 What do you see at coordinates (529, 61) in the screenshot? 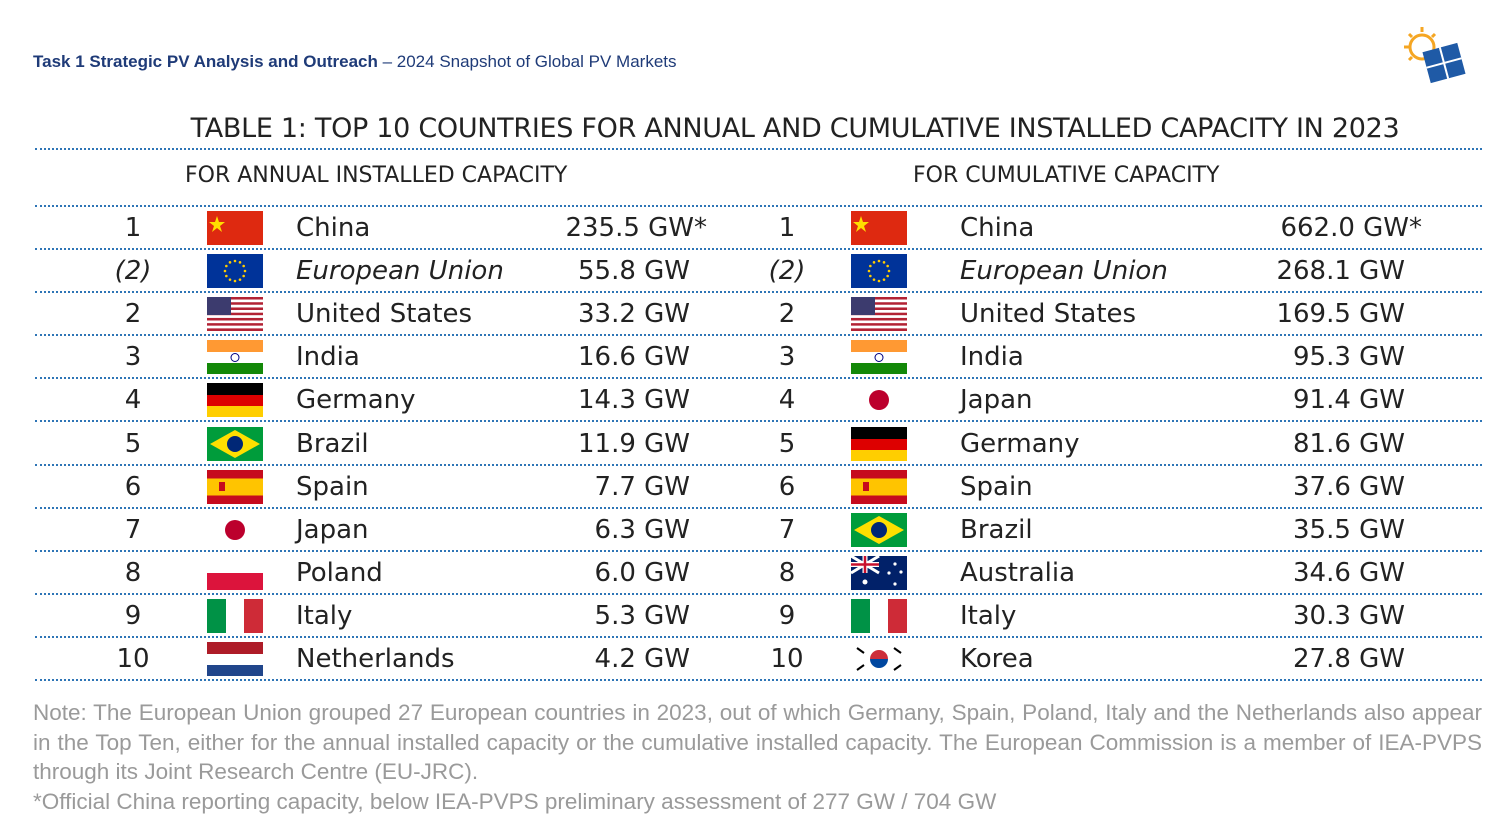
I see `header-subtitle: – 2024 Snapshot of Global PV Markets` at bounding box center [529, 61].